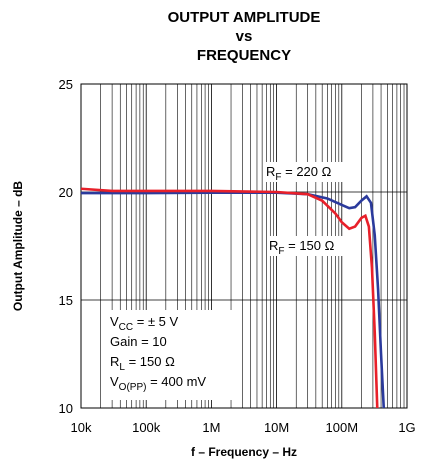  I want to click on annotation: Gain = 10, so click(138, 341).